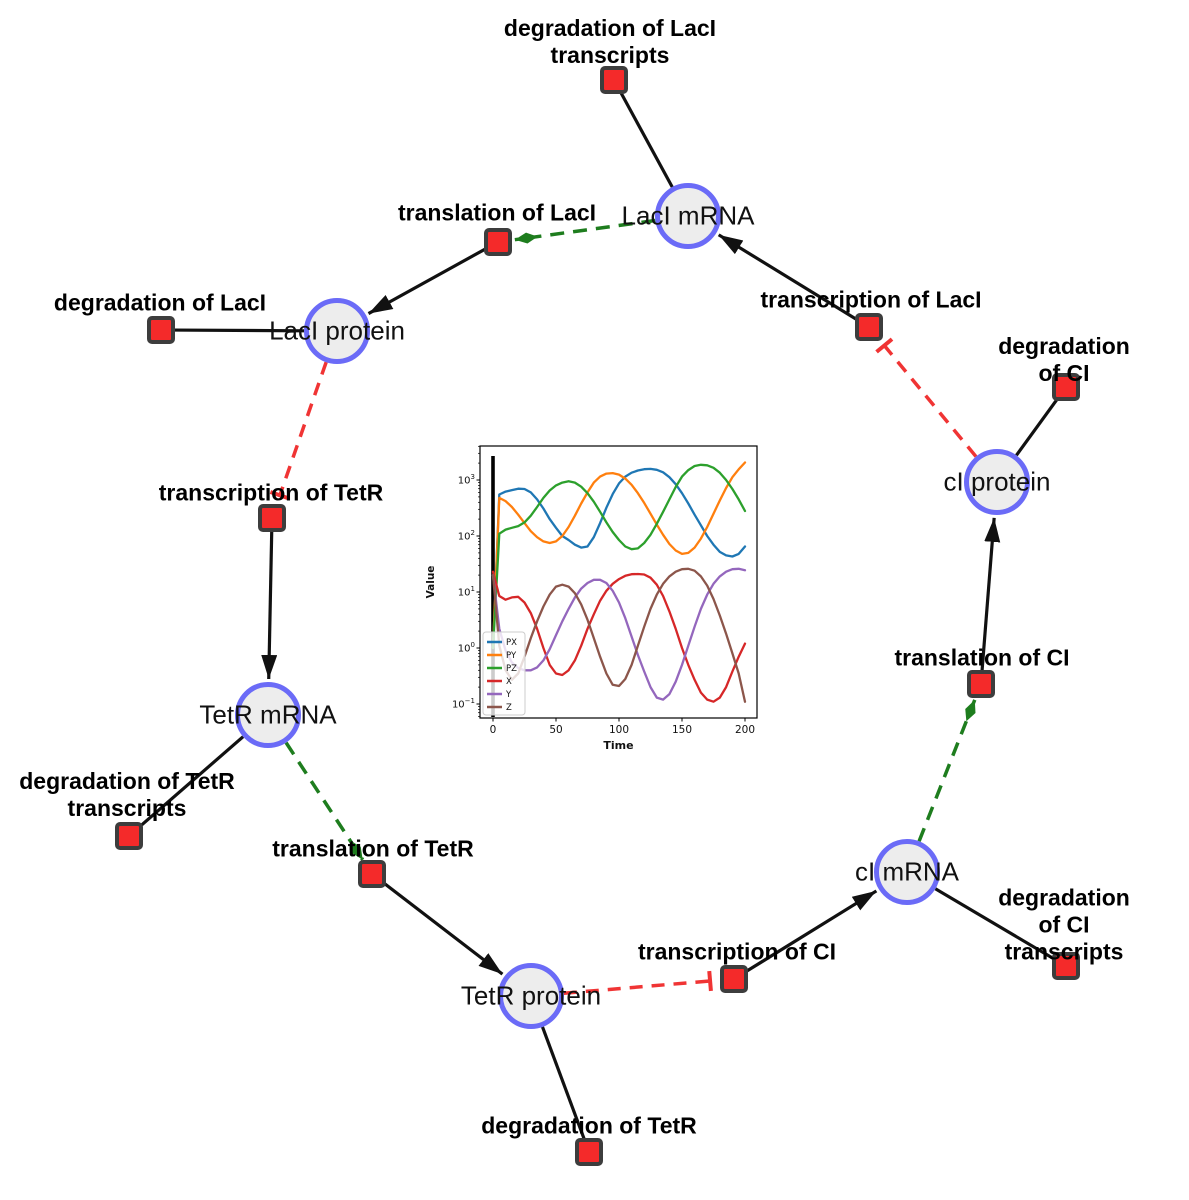 Image resolution: width=1189 pixels, height=1200 pixels. Describe the element at coordinates (463, 704) in the screenshot. I see `y-tick-label: 10⁻¹` at that location.